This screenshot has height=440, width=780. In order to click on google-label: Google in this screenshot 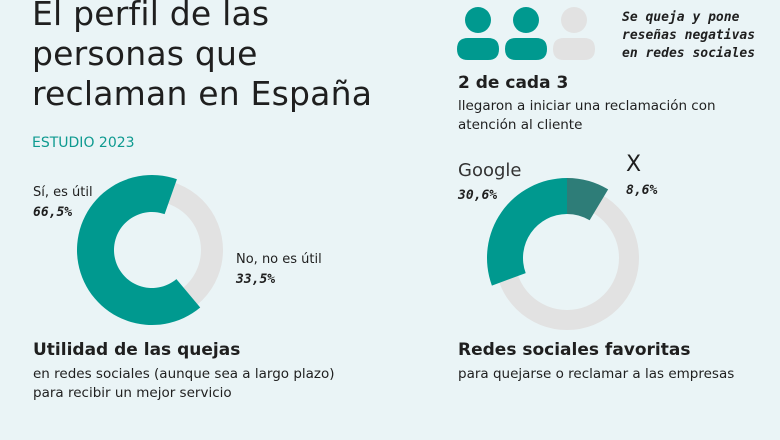, I will do `click(490, 170)`.